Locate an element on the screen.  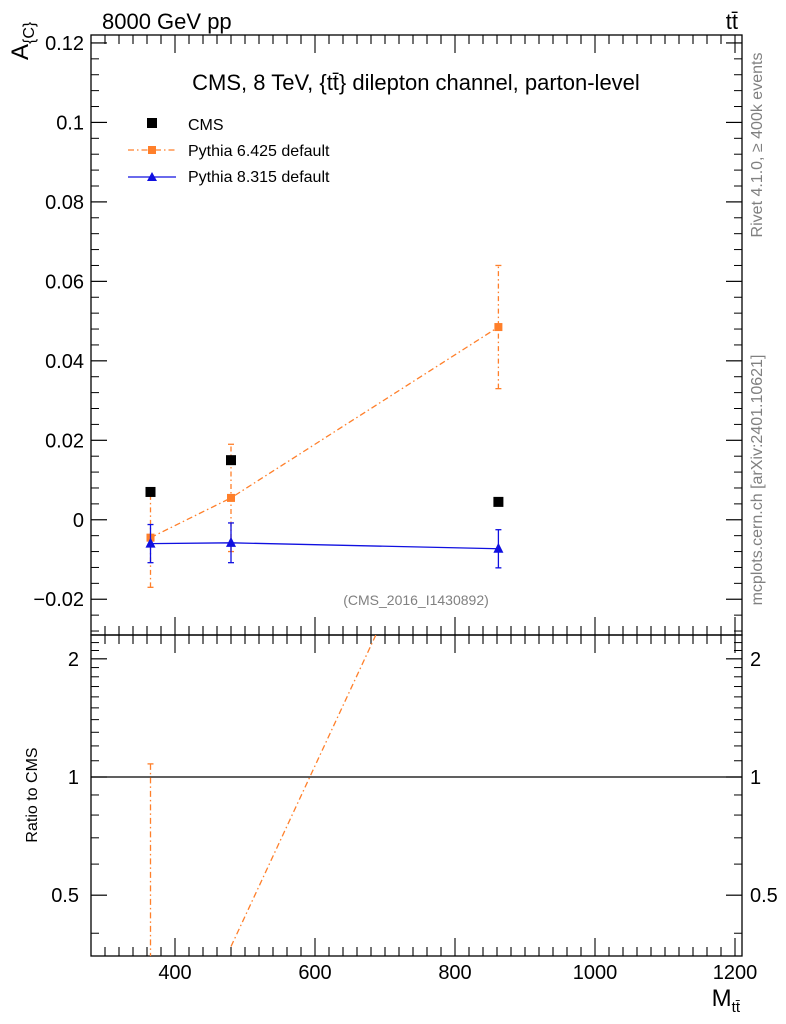
ratio-y-tick-label-right: 0.5 is located at coordinates (764, 896).